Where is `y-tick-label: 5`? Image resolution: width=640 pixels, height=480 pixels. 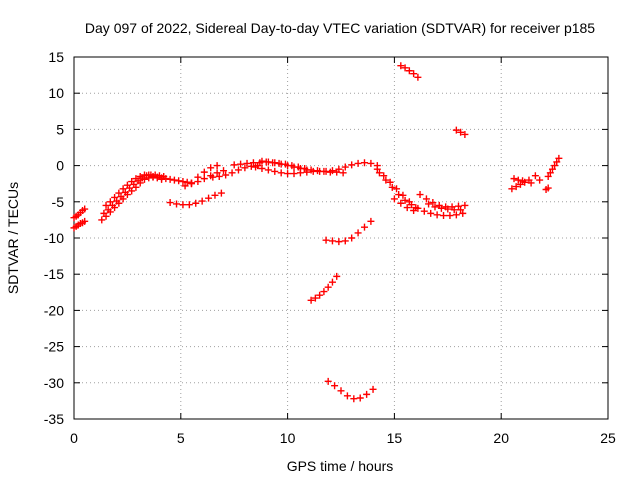
y-tick-label: 5 is located at coordinates (60, 129).